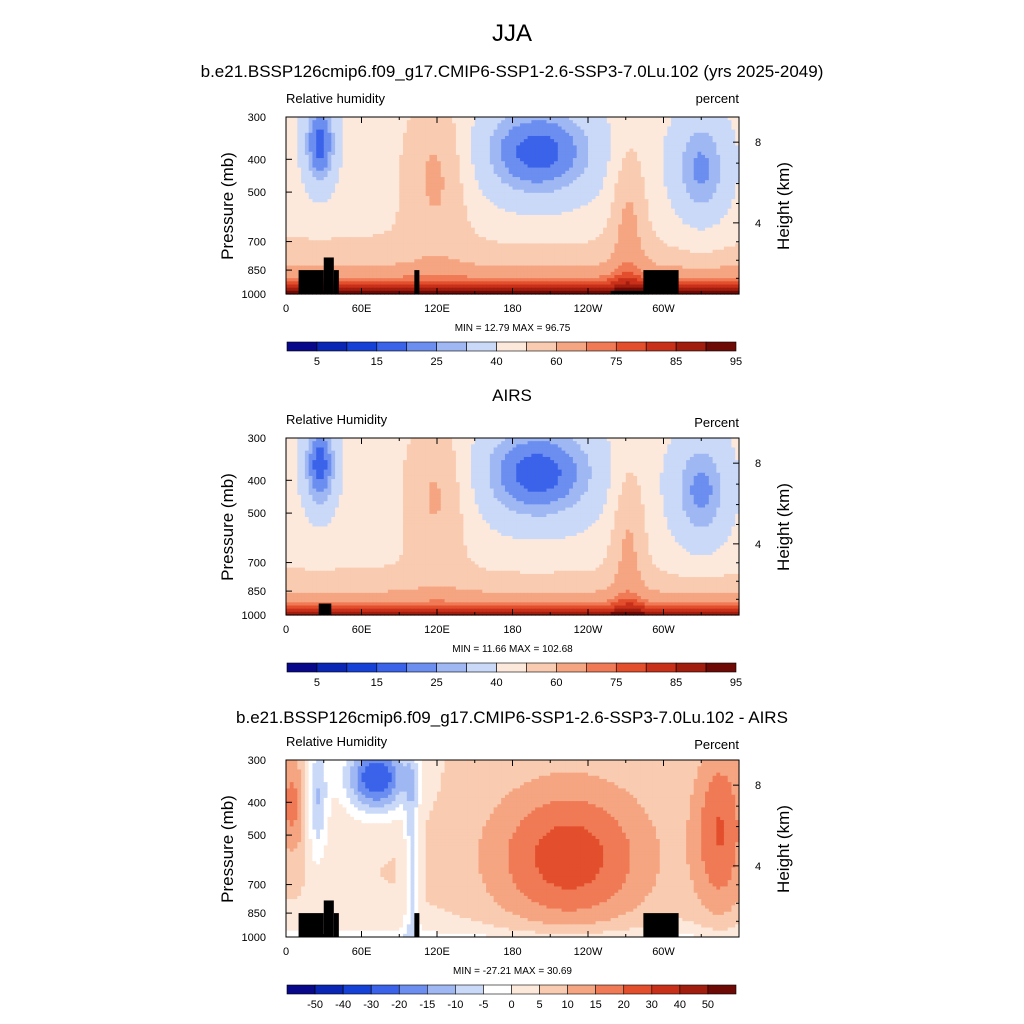  What do you see at coordinates (496, 683) in the screenshot?
I see `panel-2-colorbar-label: 40` at bounding box center [496, 683].